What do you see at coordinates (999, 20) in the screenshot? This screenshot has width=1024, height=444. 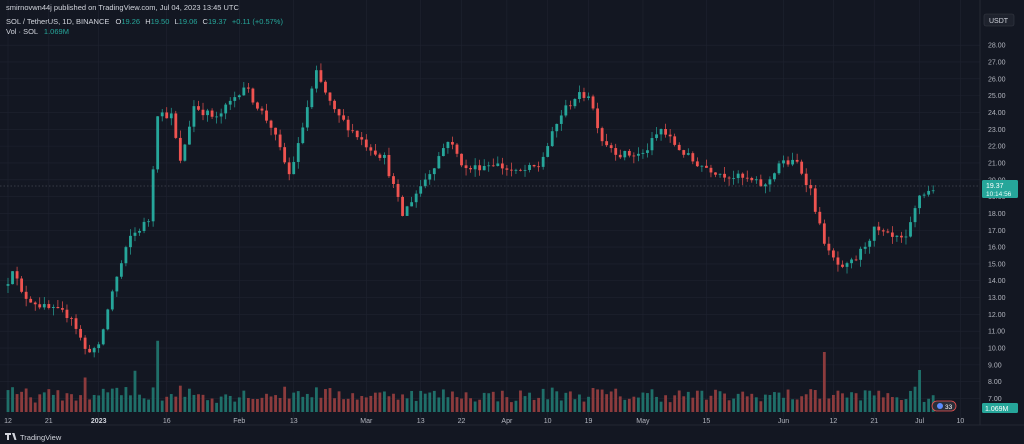 I see `currency-badge: USDT` at bounding box center [999, 20].